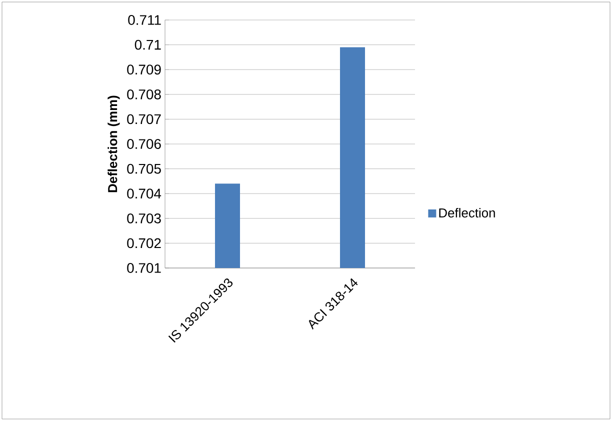 The image size is (612, 421). Describe the element at coordinates (144, 169) in the screenshot. I see `y-tick-label: 0.705` at that location.